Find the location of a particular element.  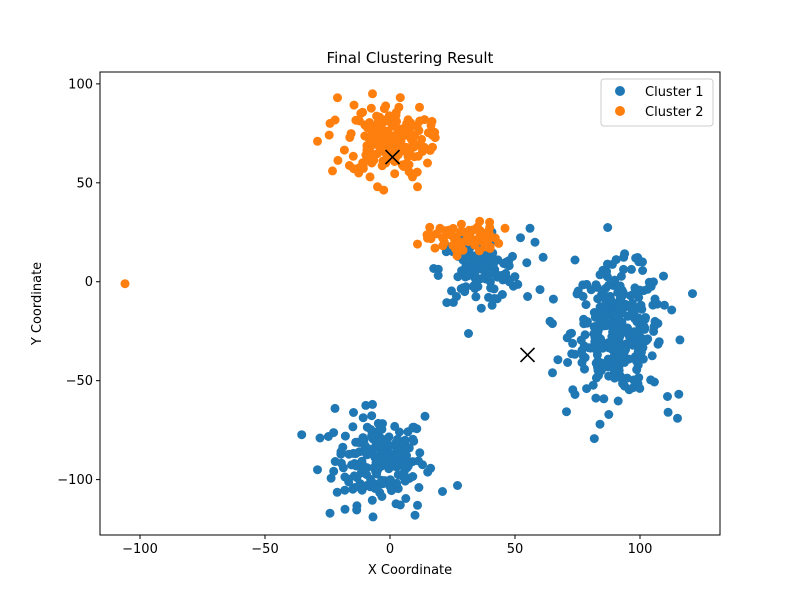

y-axis-ticks: −100 −50 0 50 100 is located at coordinates (78, 282).